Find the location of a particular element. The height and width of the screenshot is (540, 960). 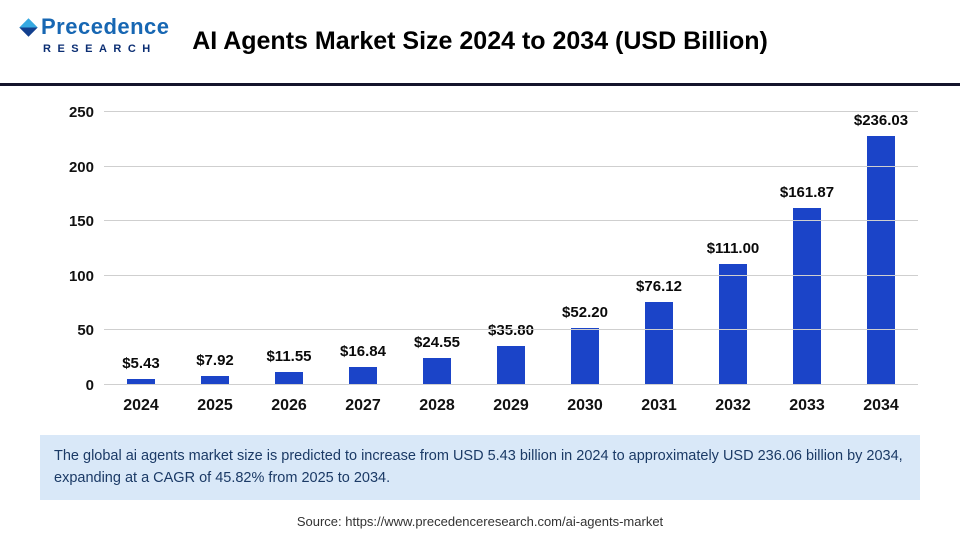

y-tick-label: 50 is located at coordinates (85, 331).